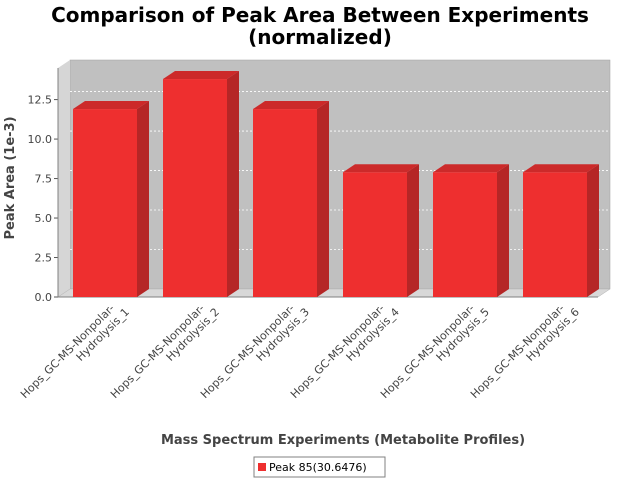  I want to click on chart-subtitle: (normalized), so click(320, 37).